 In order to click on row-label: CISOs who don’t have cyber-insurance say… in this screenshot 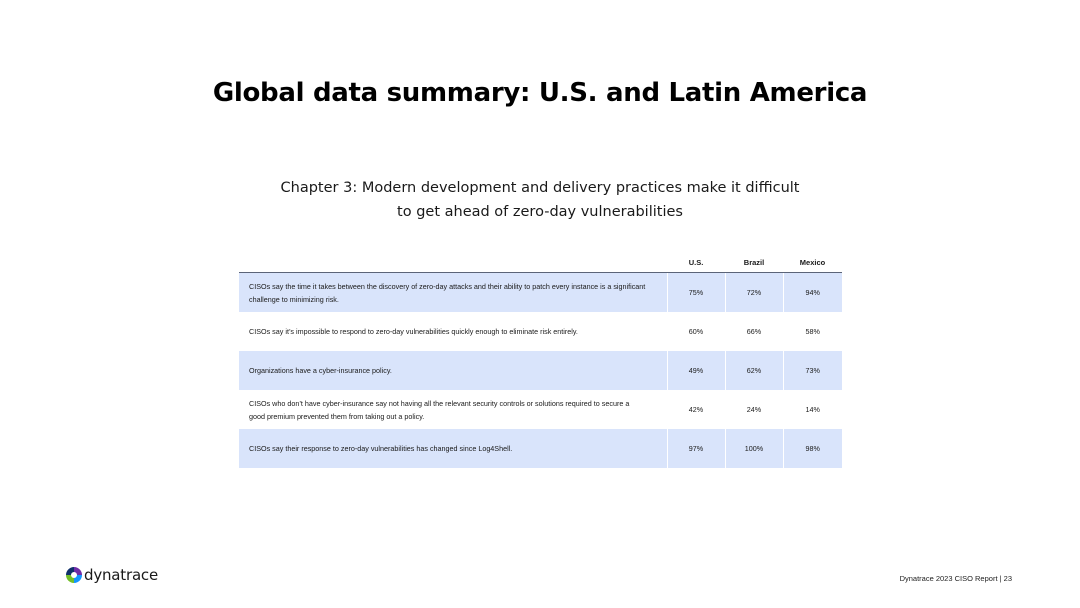, I will do `click(453, 409)`.